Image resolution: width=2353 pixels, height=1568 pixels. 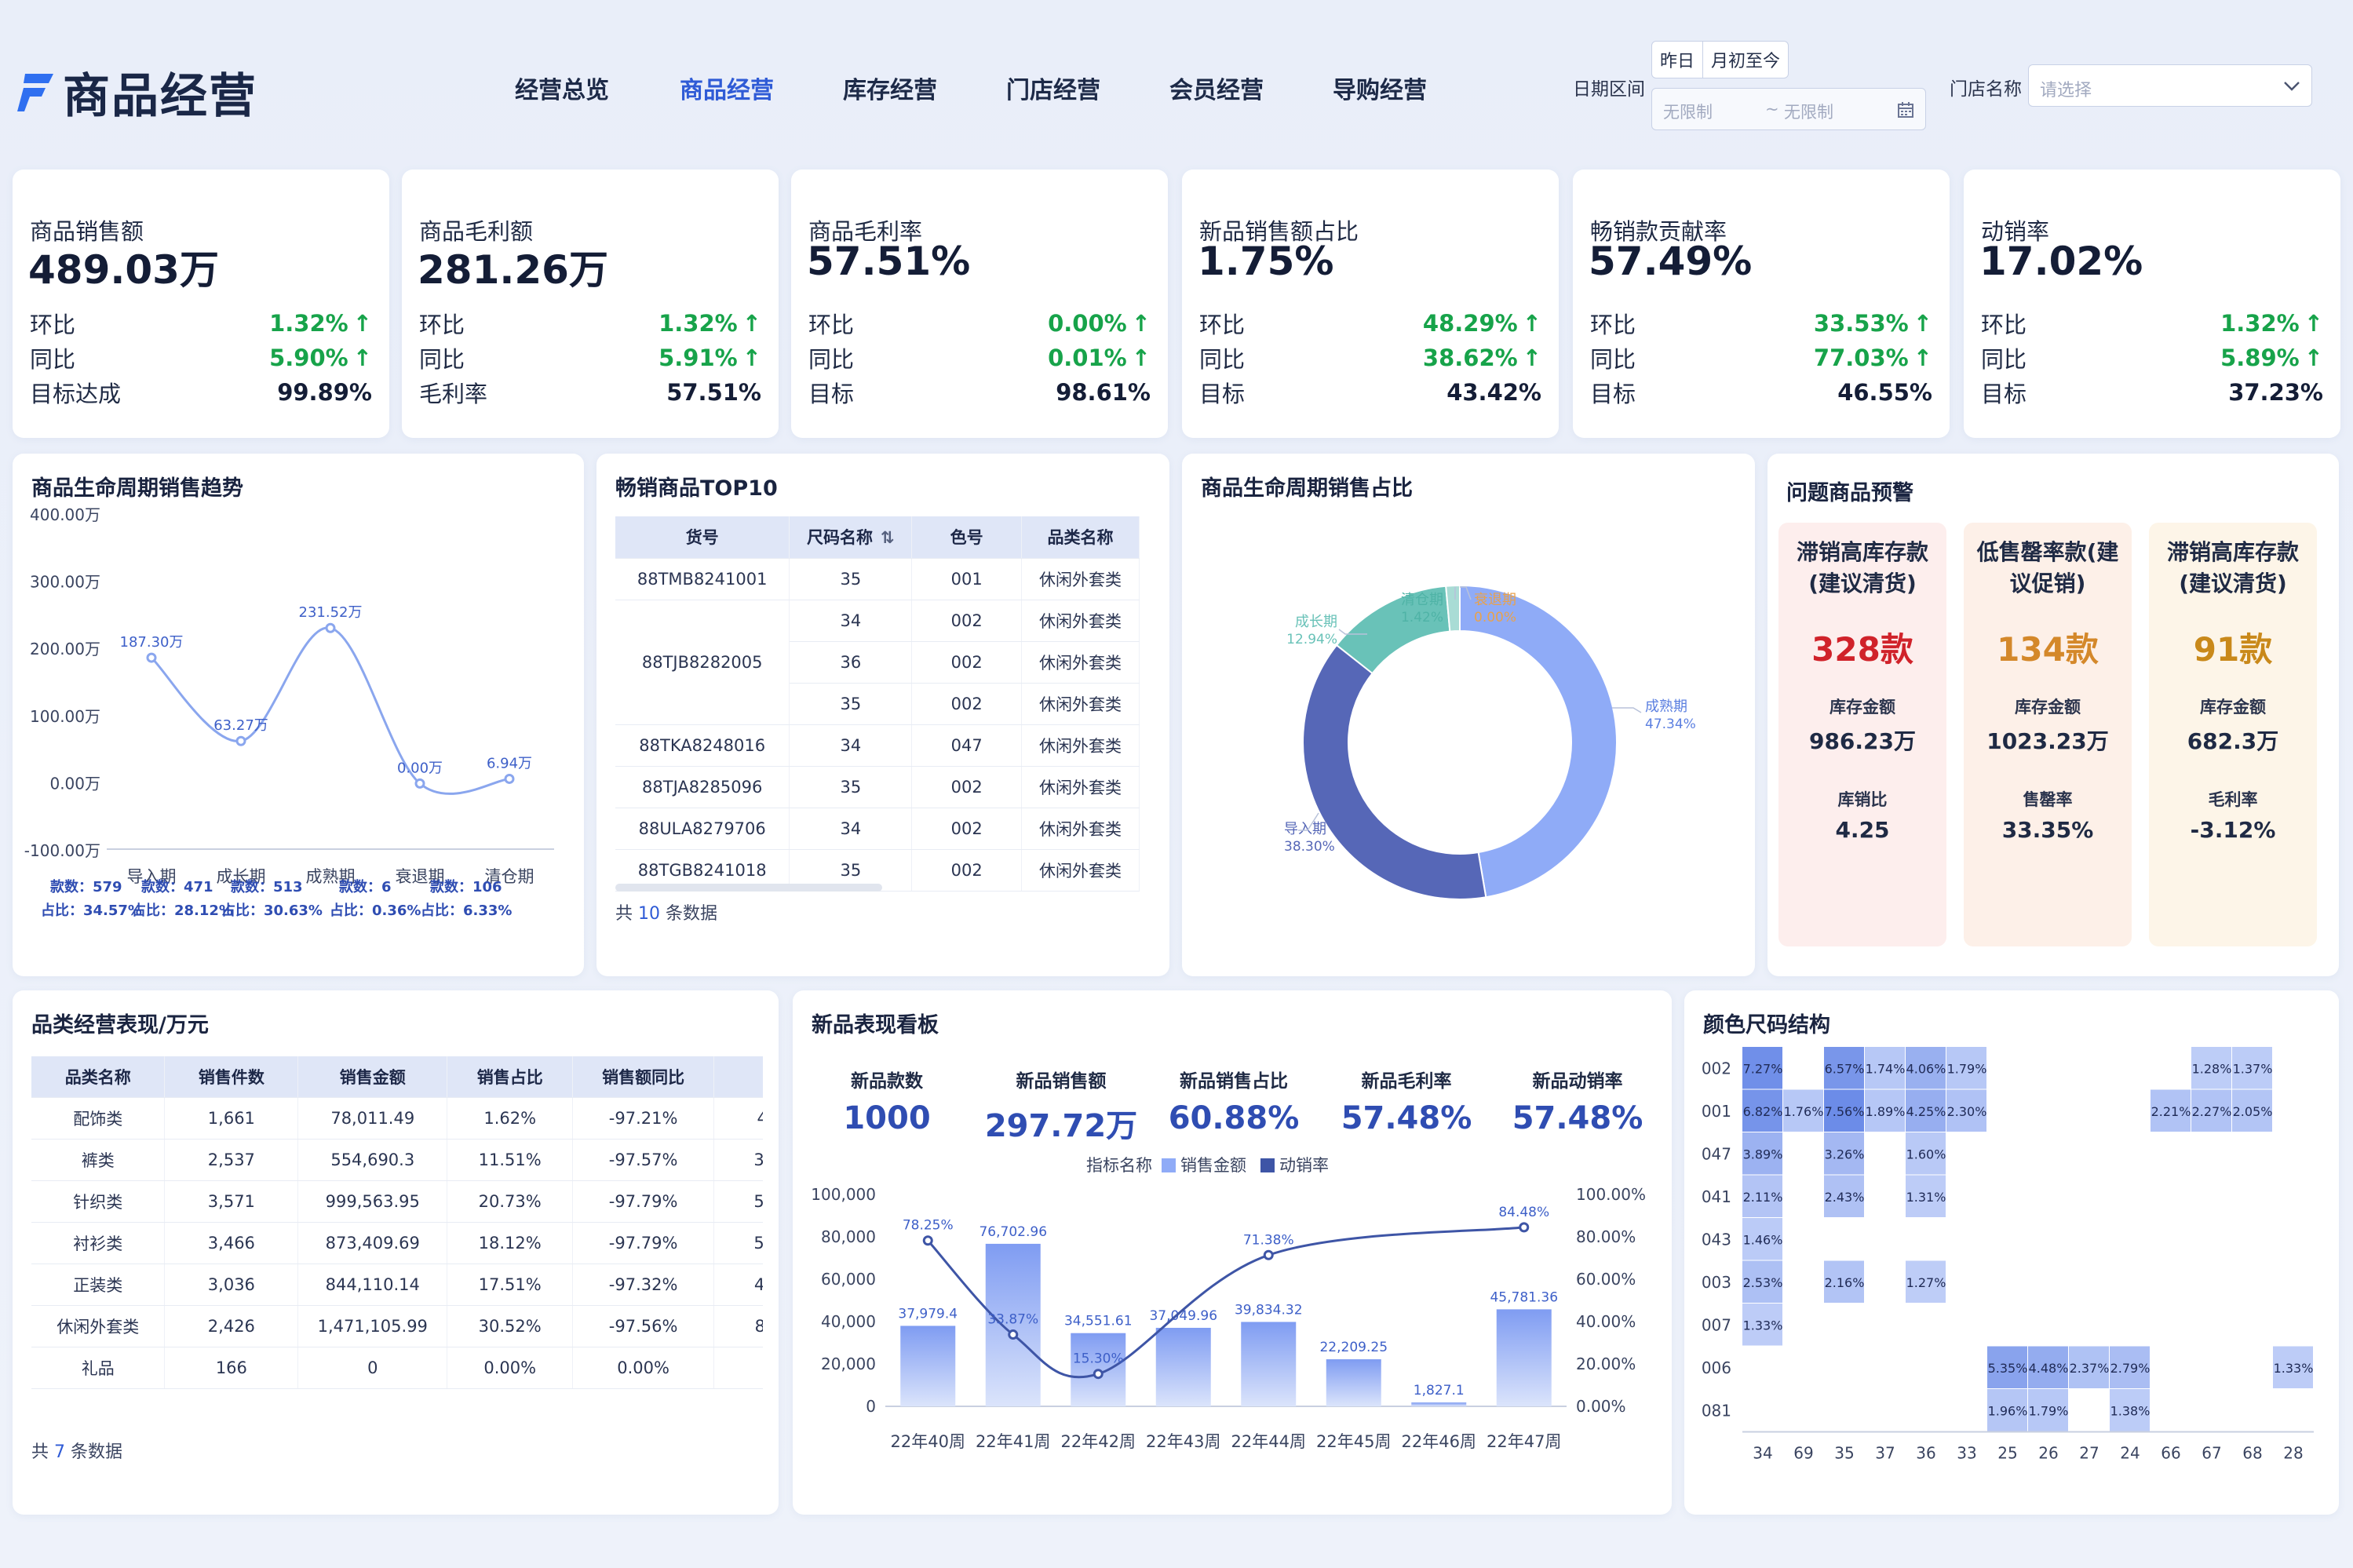 What do you see at coordinates (643, 1077) in the screenshot?
I see `column-header: 销售额同比` at bounding box center [643, 1077].